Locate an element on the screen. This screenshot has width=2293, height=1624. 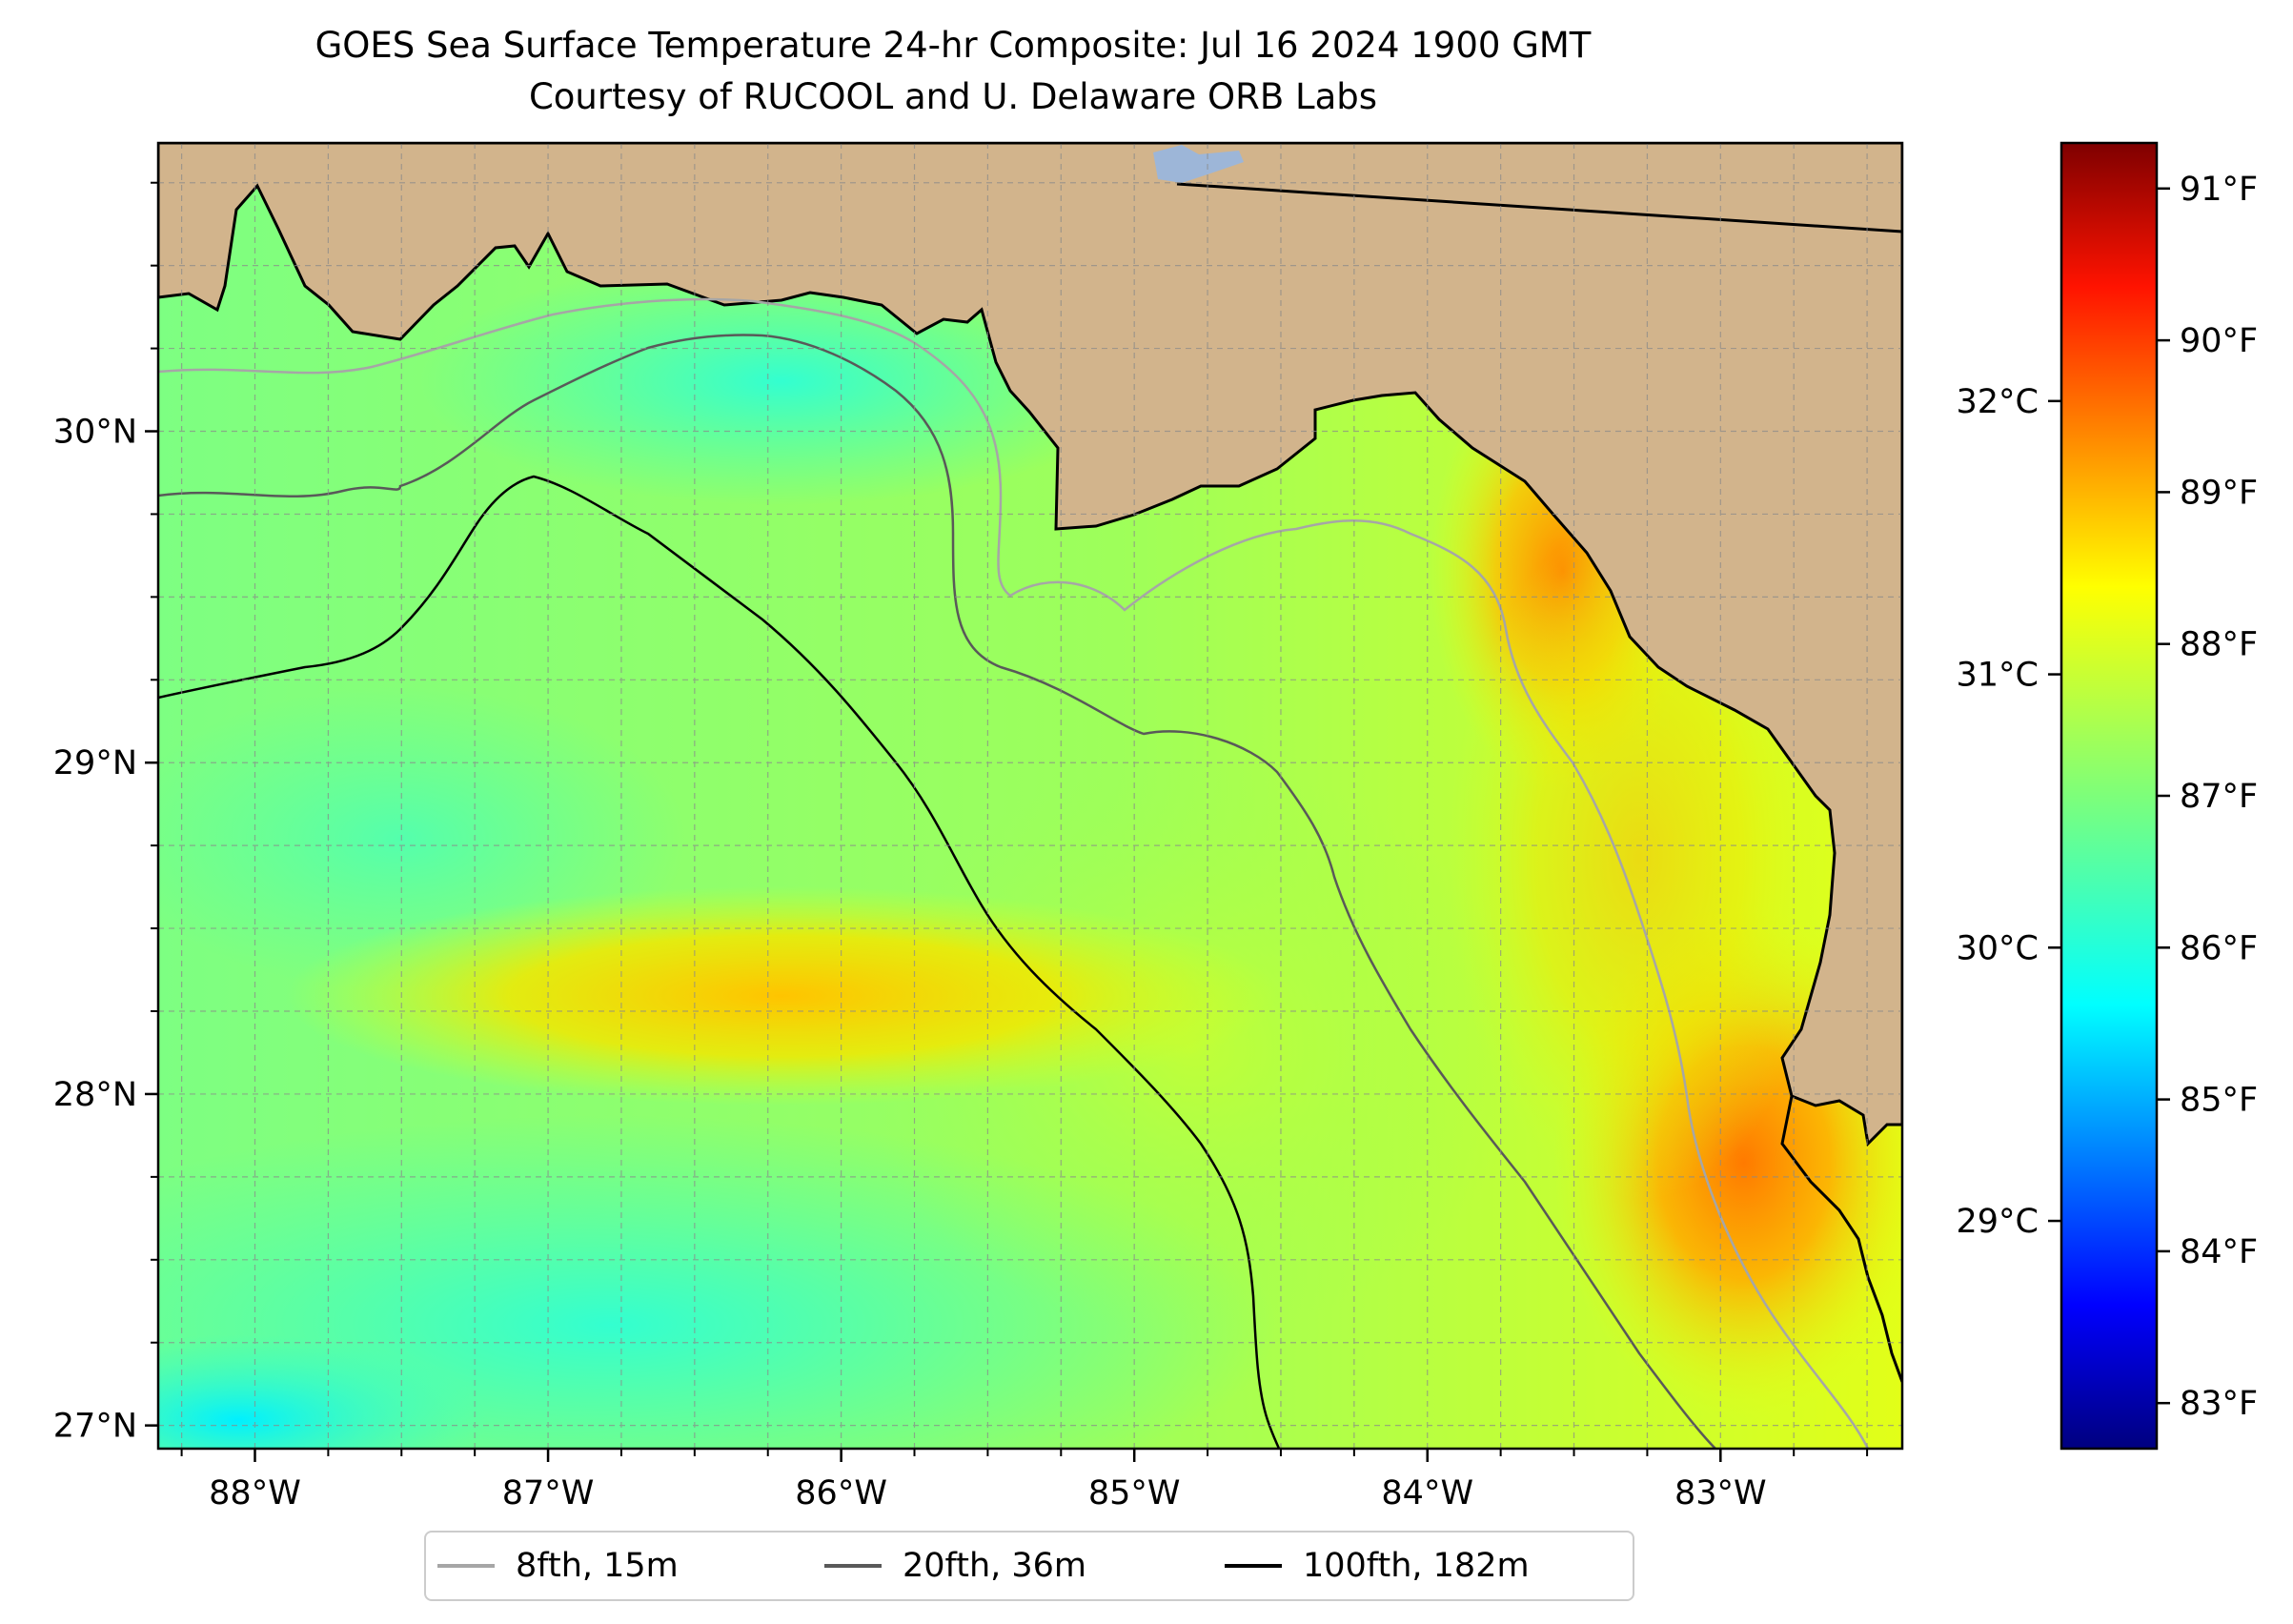
lon-tick-label: 83°W is located at coordinates (1721, 1493).